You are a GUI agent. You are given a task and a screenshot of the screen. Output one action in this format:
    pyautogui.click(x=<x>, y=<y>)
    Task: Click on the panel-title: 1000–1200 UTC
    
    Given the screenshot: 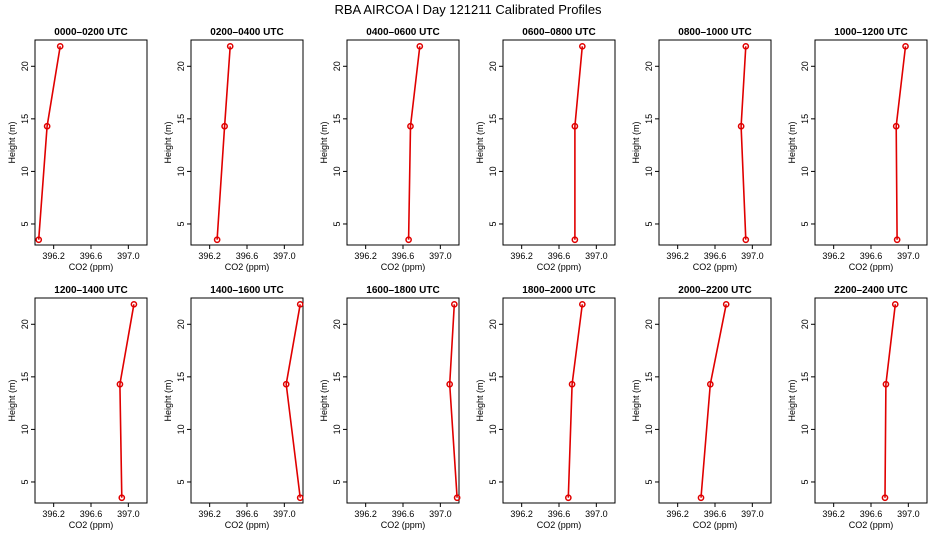 What is the action you would take?
    pyautogui.click(x=870, y=32)
    